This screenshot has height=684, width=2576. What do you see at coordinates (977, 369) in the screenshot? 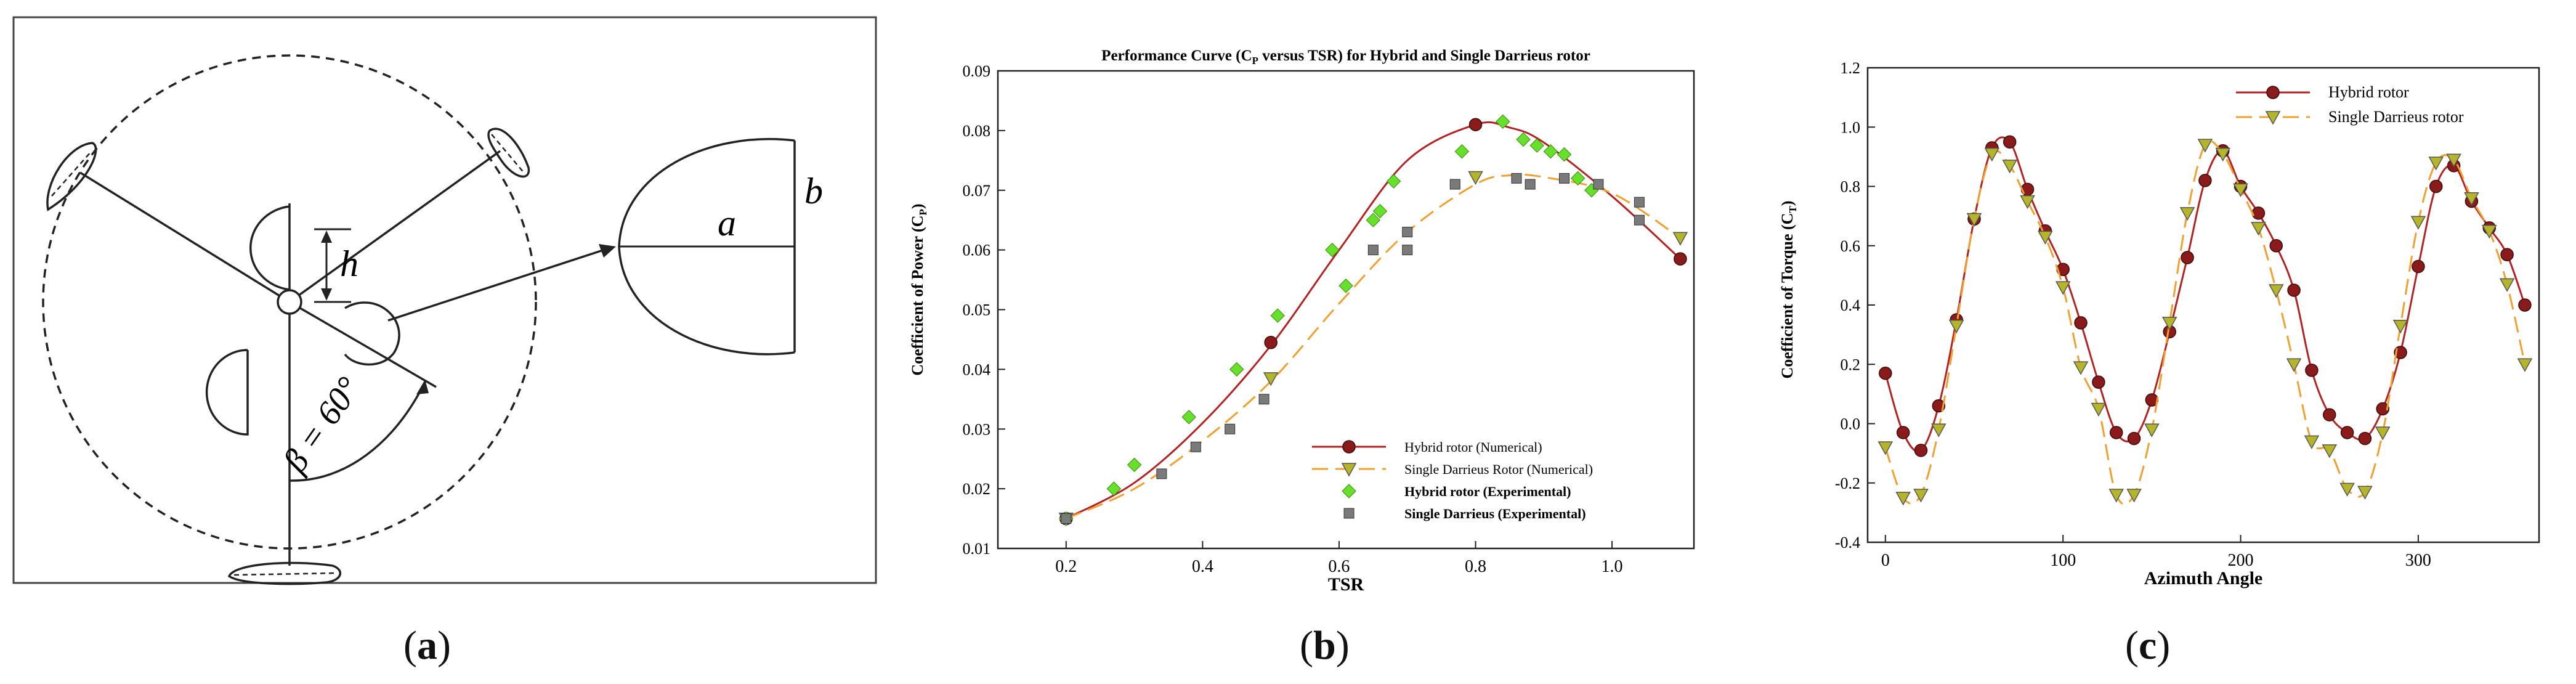
I see `y-tick-label: 0.04` at bounding box center [977, 369].